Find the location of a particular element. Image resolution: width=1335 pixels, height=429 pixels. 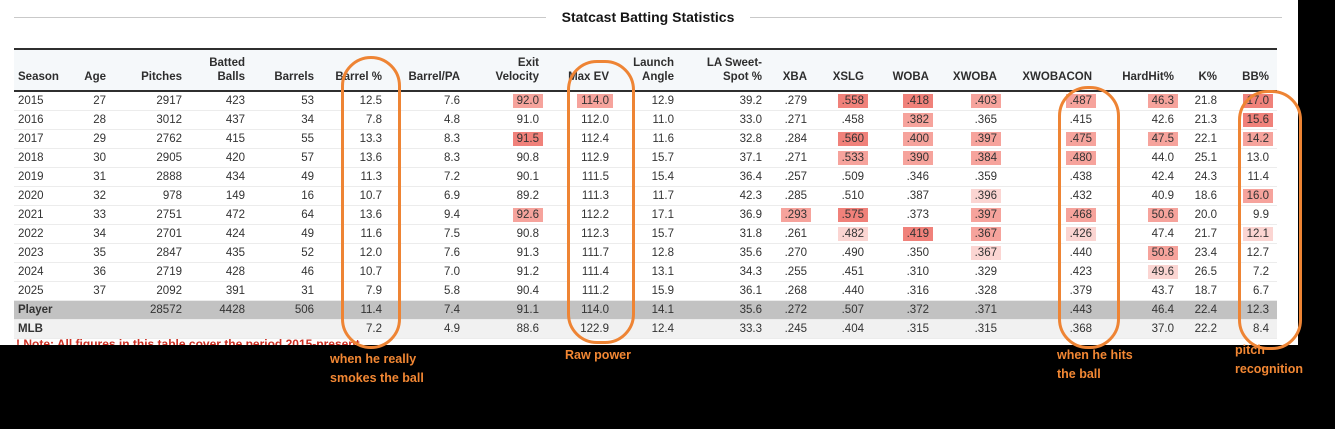

column-header-hardhit-pct: HardHit% is located at coordinates (1141, 70).